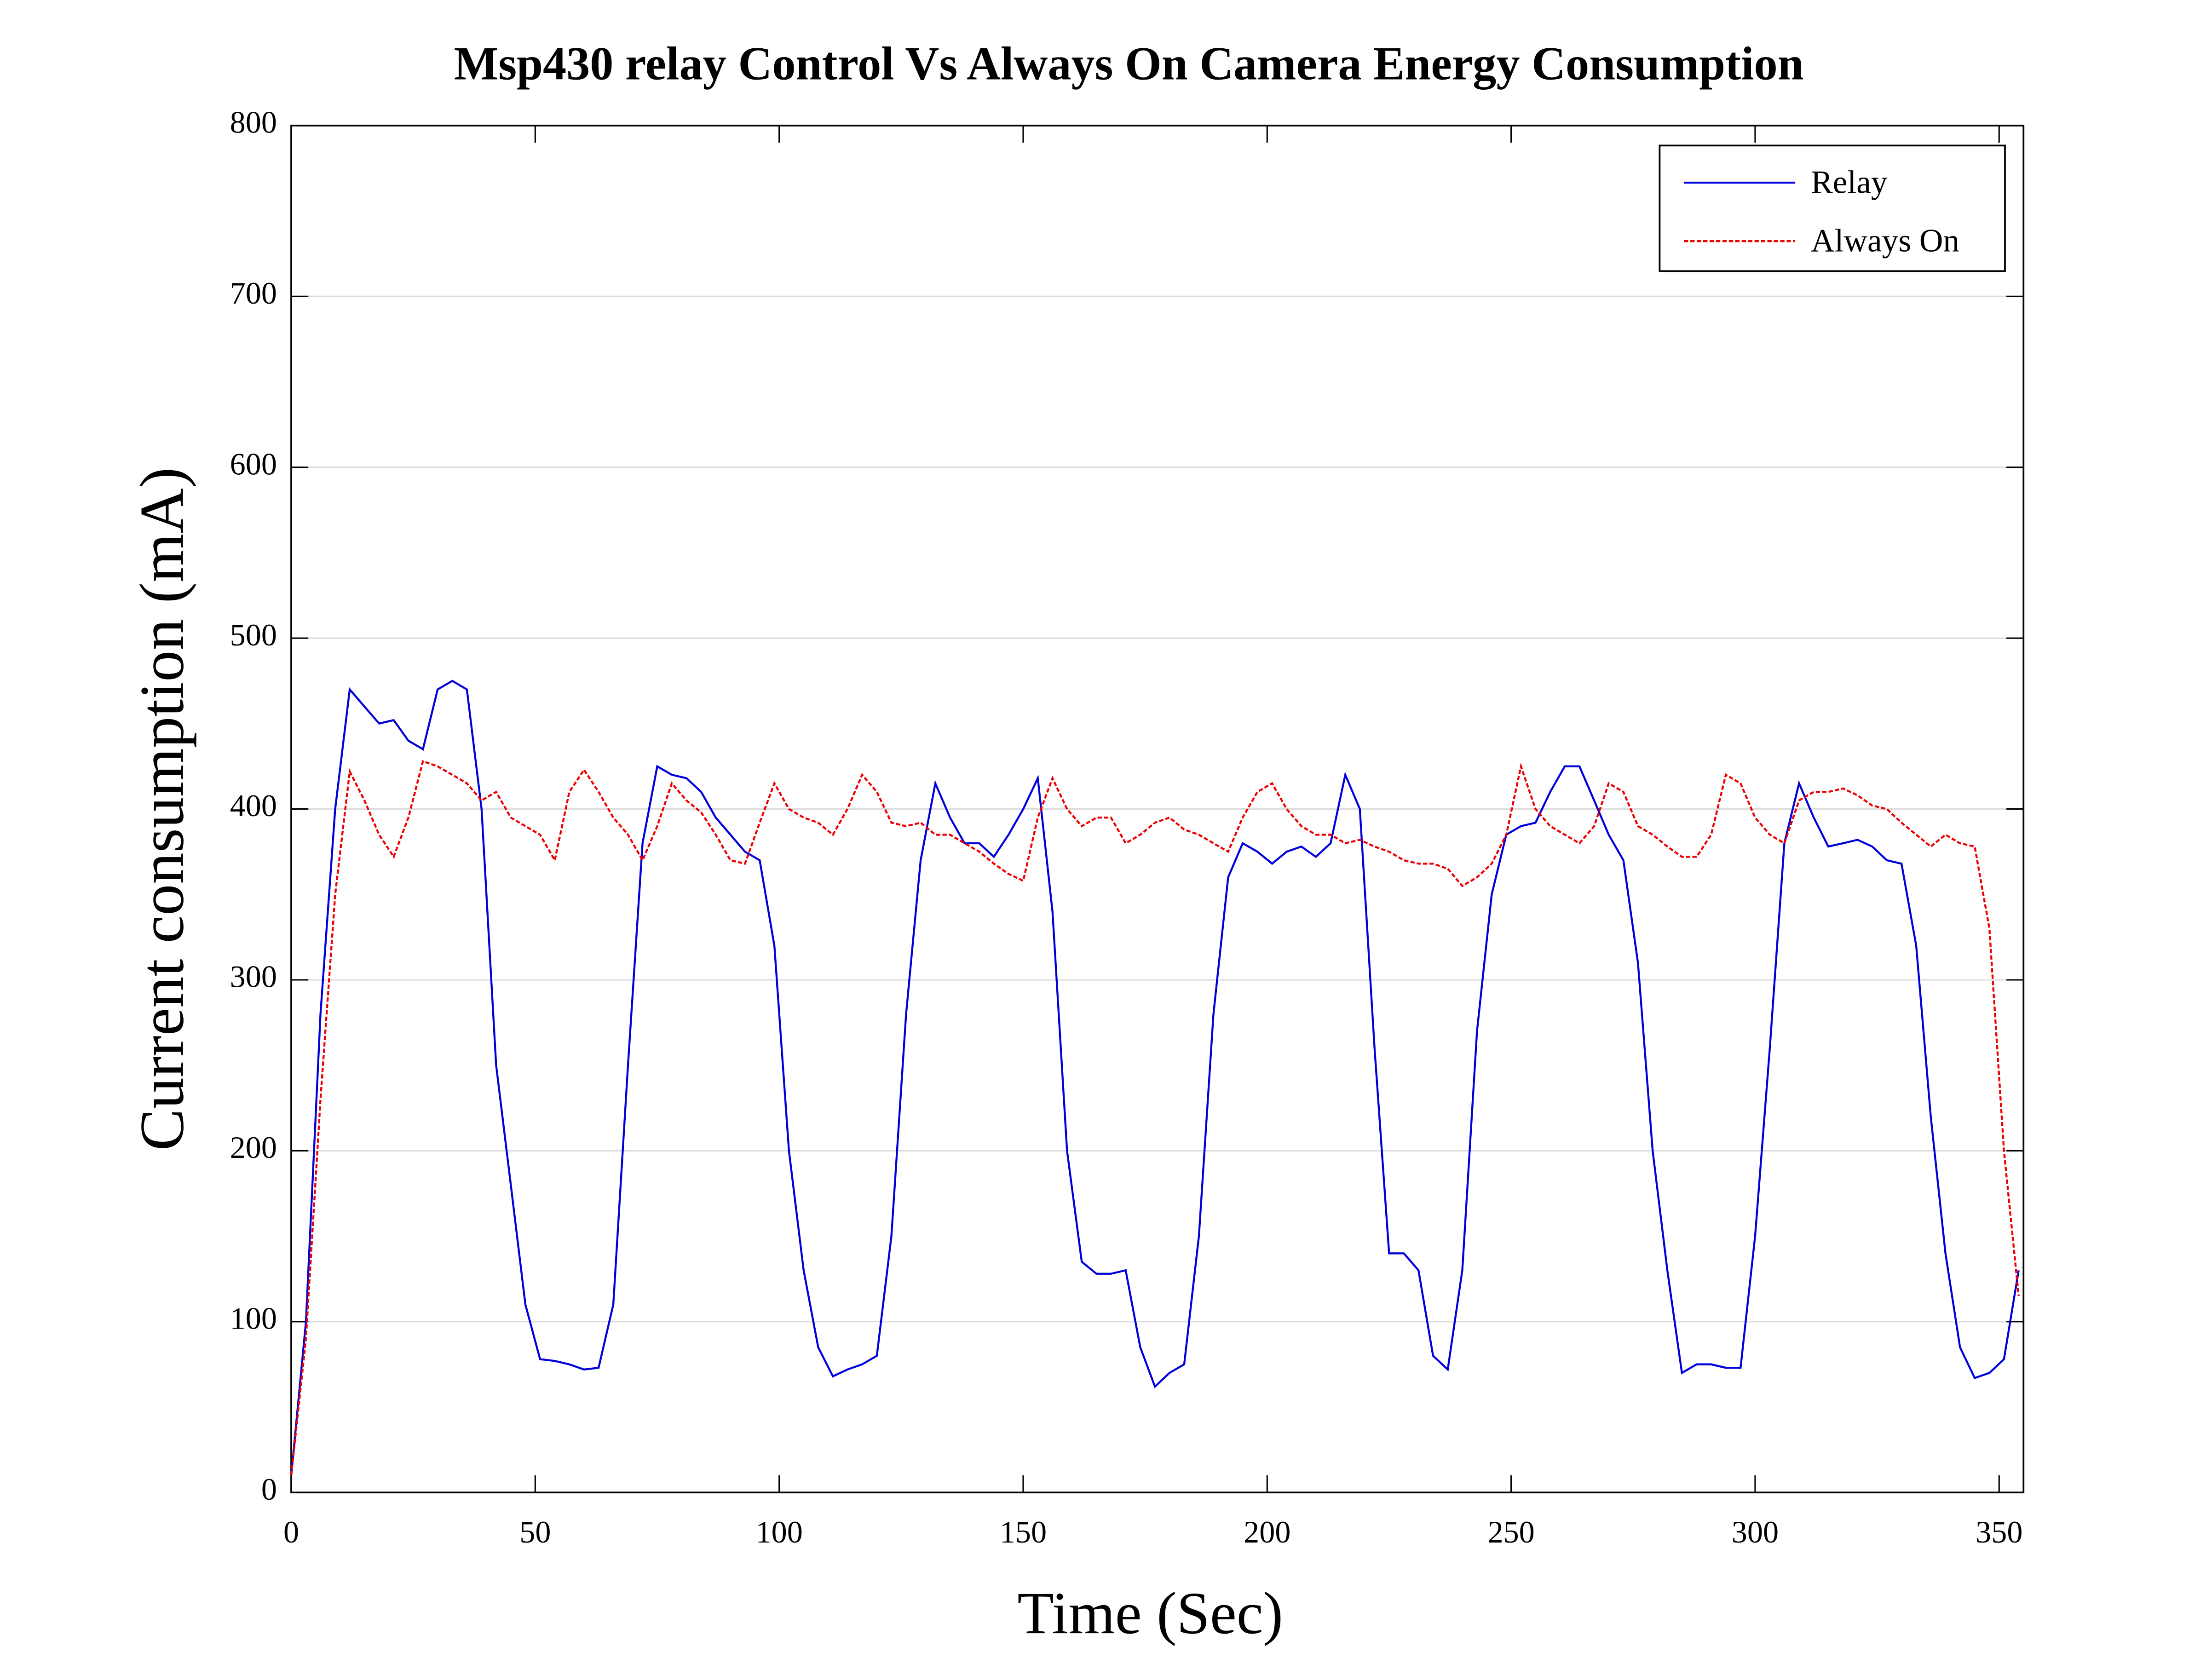 Image resolution: width=2212 pixels, height=1658 pixels. Describe the element at coordinates (253, 122) in the screenshot. I see `y-tick-label: 800` at that location.